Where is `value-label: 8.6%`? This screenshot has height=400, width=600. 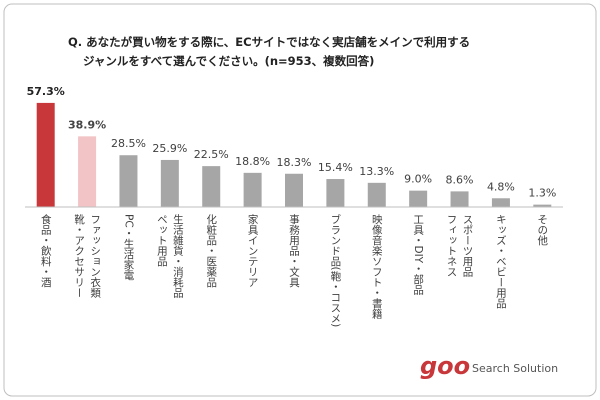 value-label: 8.6% is located at coordinates (460, 179).